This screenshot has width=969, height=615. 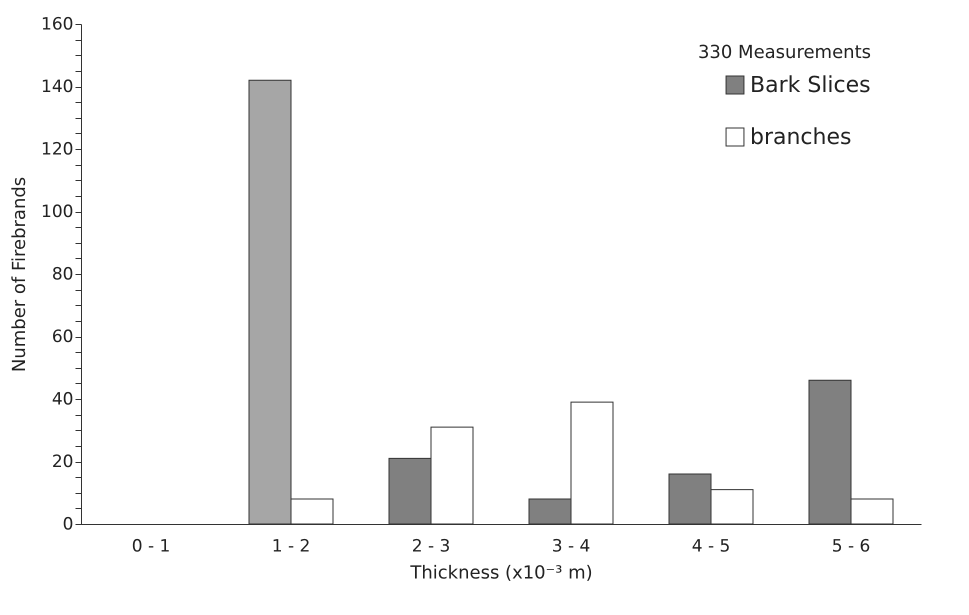 What do you see at coordinates (801, 137) in the screenshot?
I see `legend-label: branches` at bounding box center [801, 137].